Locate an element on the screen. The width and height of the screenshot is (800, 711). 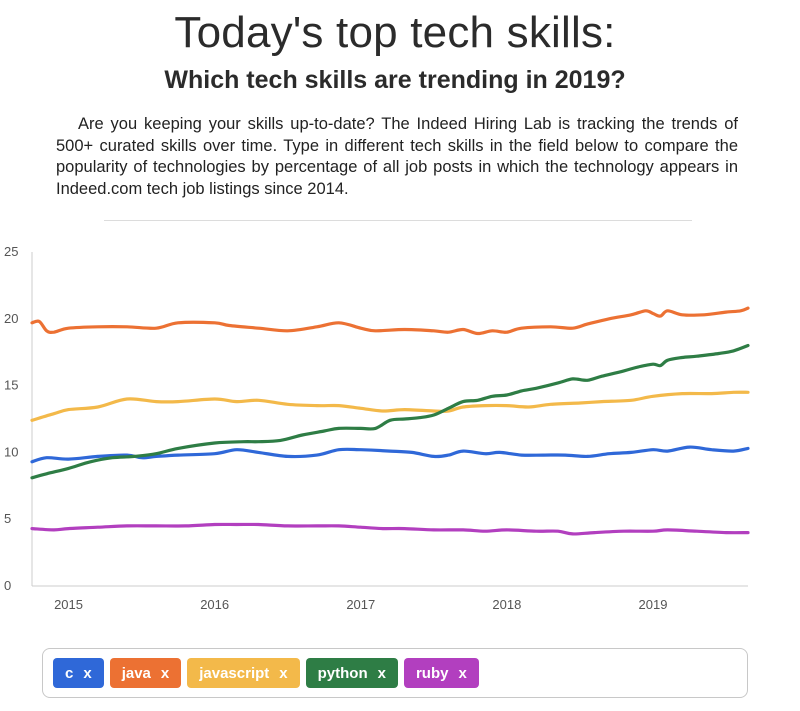
series-line-java is located at coordinates (390, 321).